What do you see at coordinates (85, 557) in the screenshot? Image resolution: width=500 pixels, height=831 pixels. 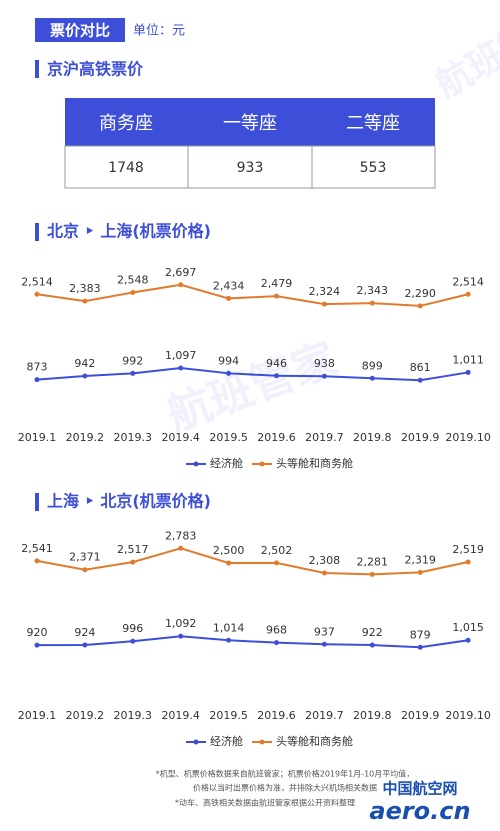 I see `data-label: 2,371` at bounding box center [85, 557].